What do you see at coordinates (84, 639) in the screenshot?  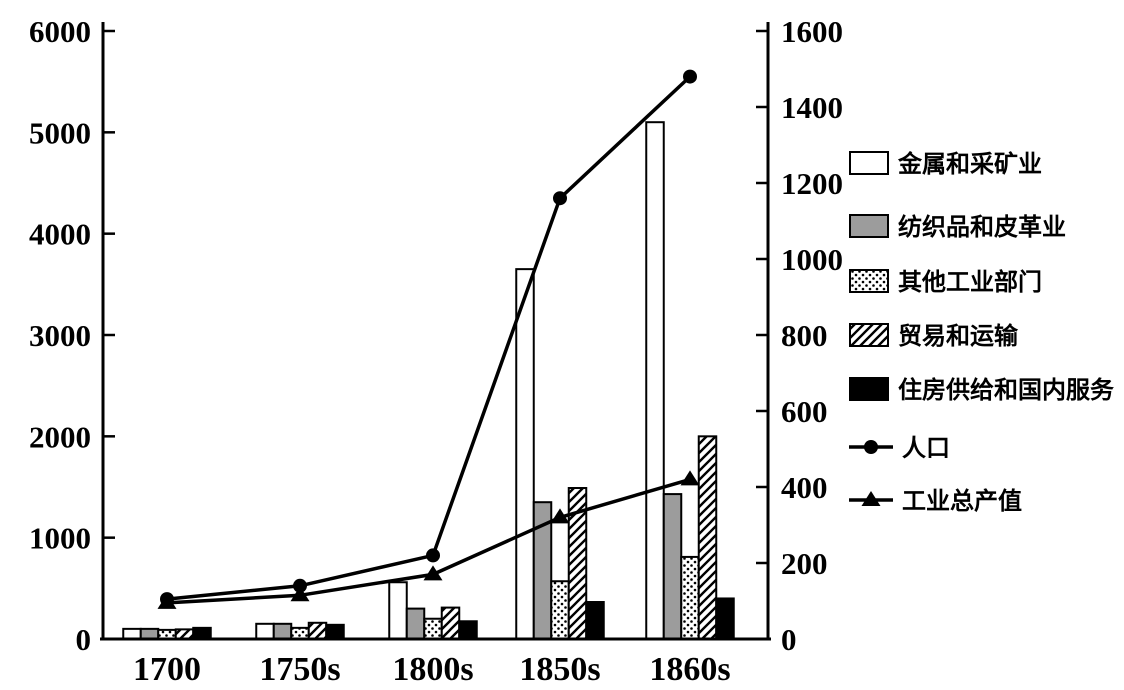 I see `left-axis-tick-label-0: 0` at bounding box center [84, 639].